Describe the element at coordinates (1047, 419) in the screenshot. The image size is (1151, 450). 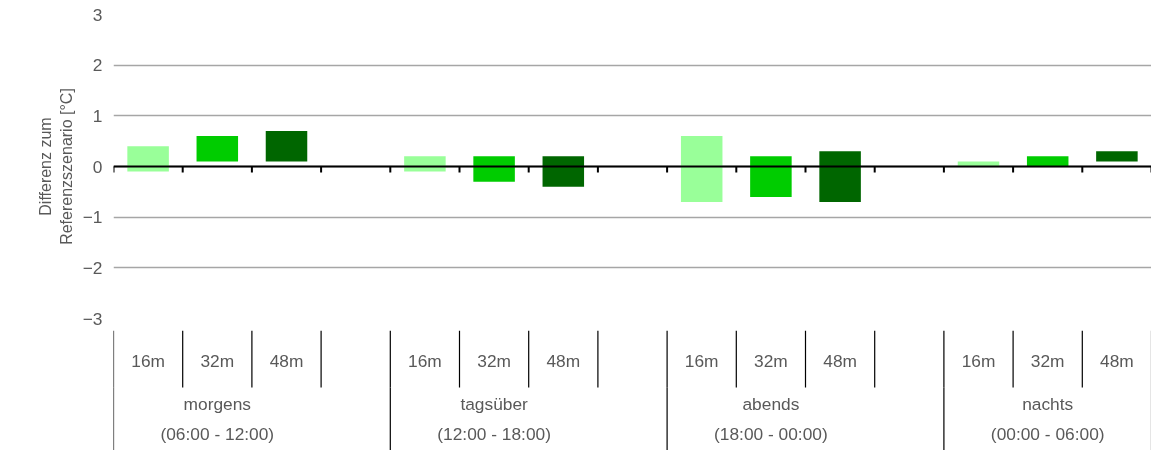
I see `text: nachts (00:00 - 06:00)` at that location.